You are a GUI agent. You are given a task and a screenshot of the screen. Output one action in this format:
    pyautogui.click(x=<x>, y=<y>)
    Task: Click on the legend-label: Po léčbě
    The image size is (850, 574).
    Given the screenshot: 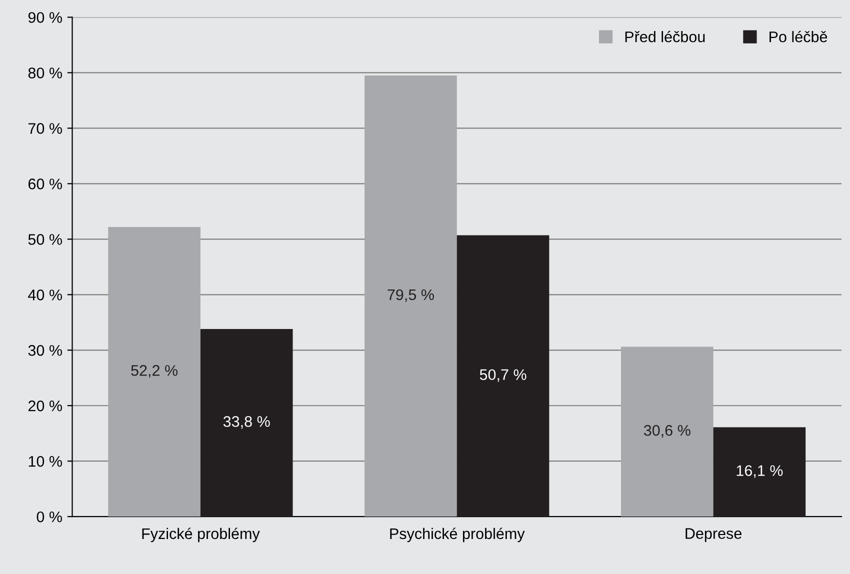 What is the action you would take?
    pyautogui.click(x=799, y=36)
    